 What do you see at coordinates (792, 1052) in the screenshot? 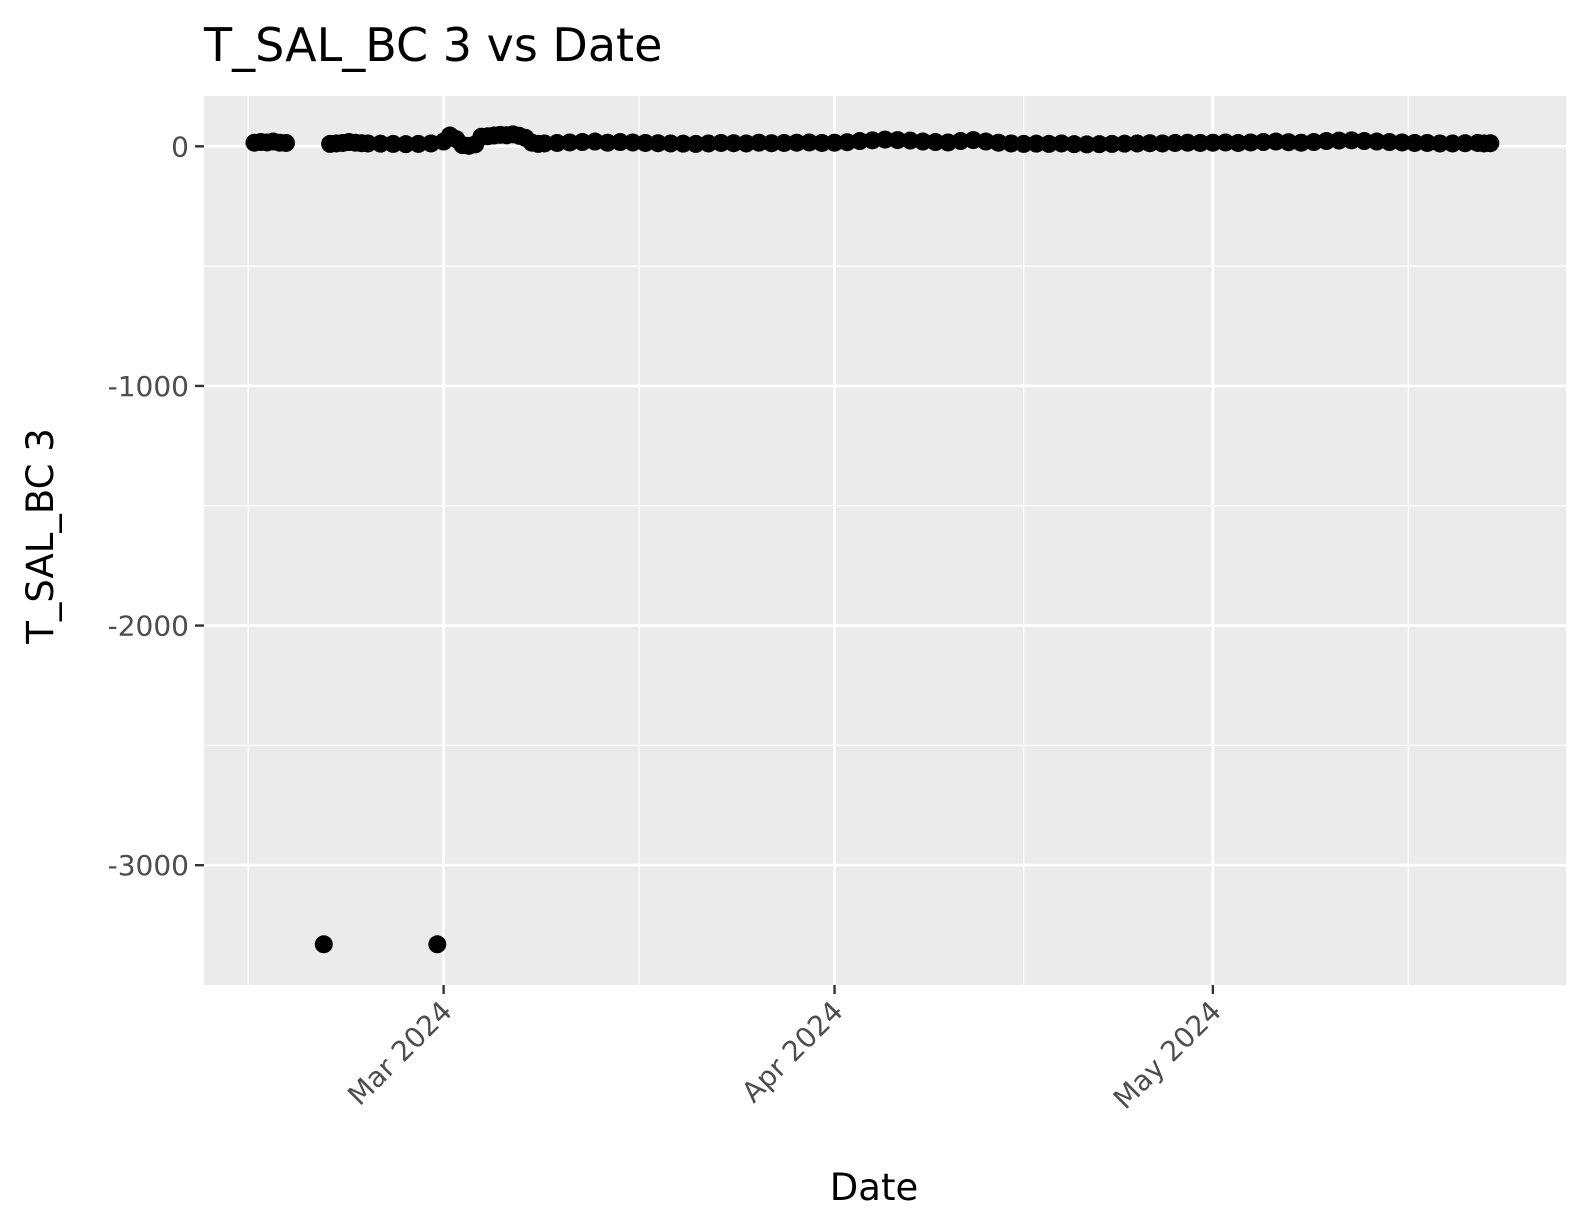
I see `x-tick-label: Apr 2024` at bounding box center [792, 1052].